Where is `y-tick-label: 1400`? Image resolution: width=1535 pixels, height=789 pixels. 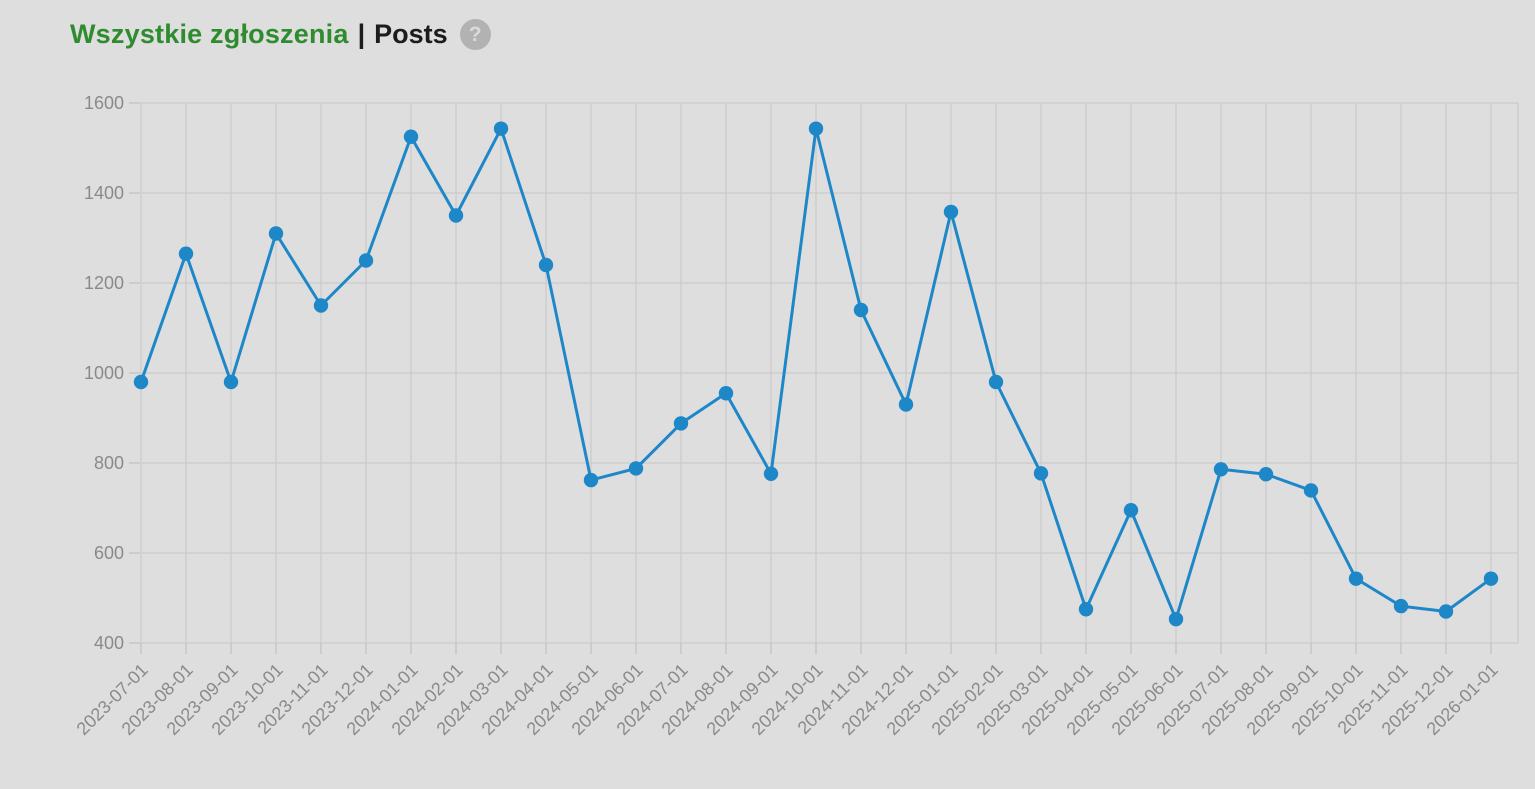
y-tick-label: 1400 is located at coordinates (104, 193).